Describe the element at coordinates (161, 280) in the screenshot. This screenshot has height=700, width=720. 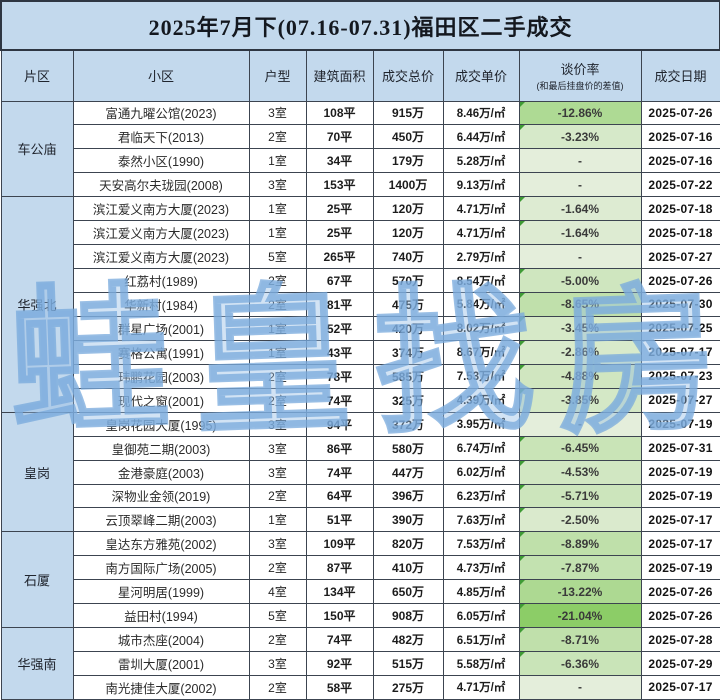
I see `community-cell: 红荔村(1989)` at that location.